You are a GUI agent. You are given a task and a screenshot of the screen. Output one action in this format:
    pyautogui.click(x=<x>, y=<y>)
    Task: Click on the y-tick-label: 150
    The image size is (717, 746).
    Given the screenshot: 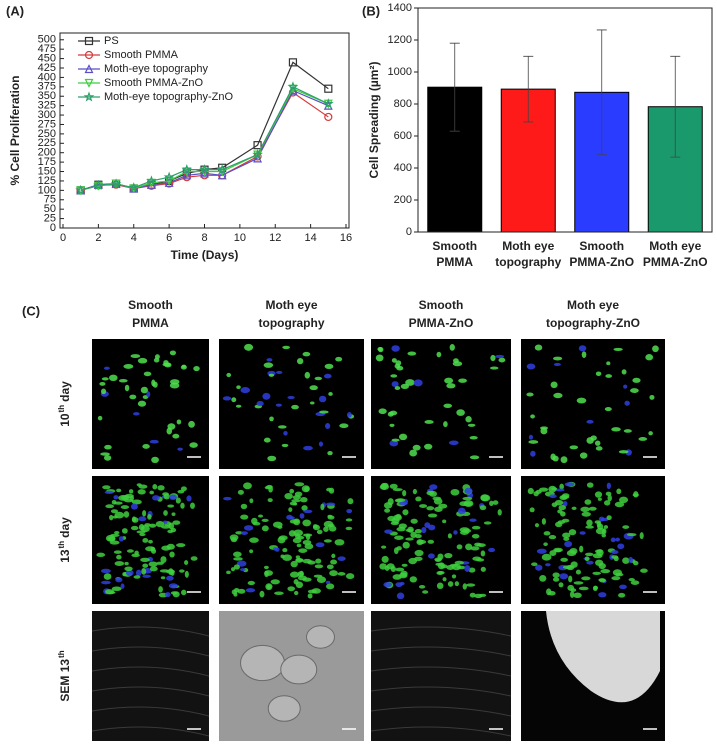 What is the action you would take?
    pyautogui.click(x=47, y=171)
    